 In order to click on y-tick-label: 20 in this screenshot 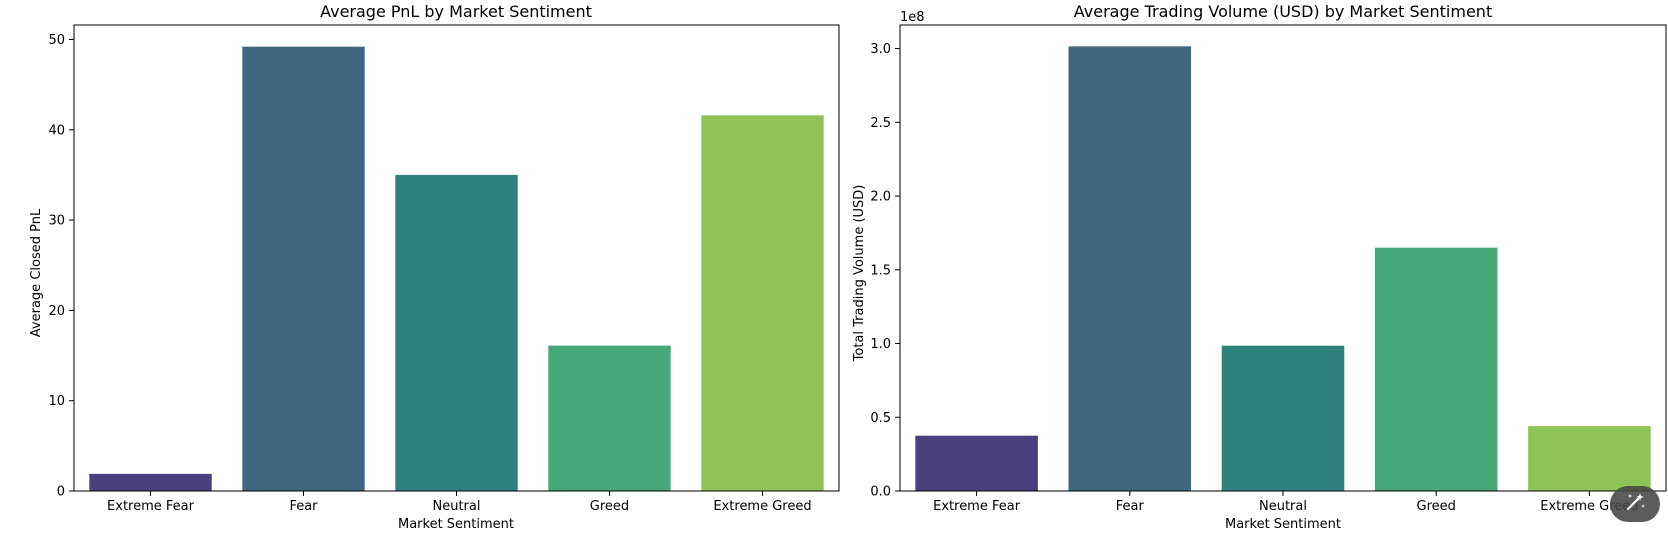, I will do `click(56, 311)`.